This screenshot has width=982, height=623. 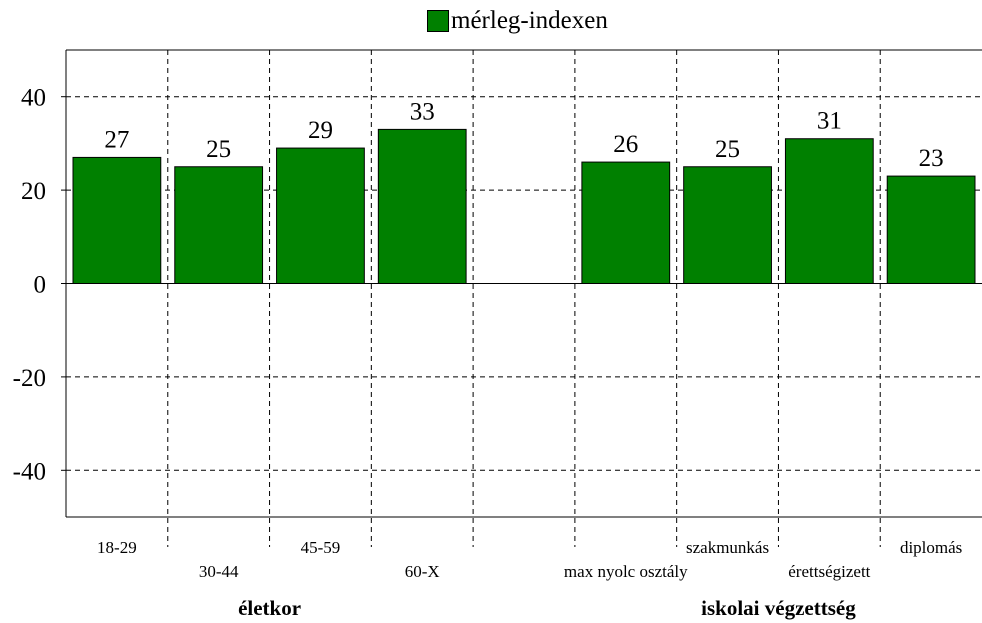 I want to click on legend: mérleg-indexen, so click(x=517, y=21).